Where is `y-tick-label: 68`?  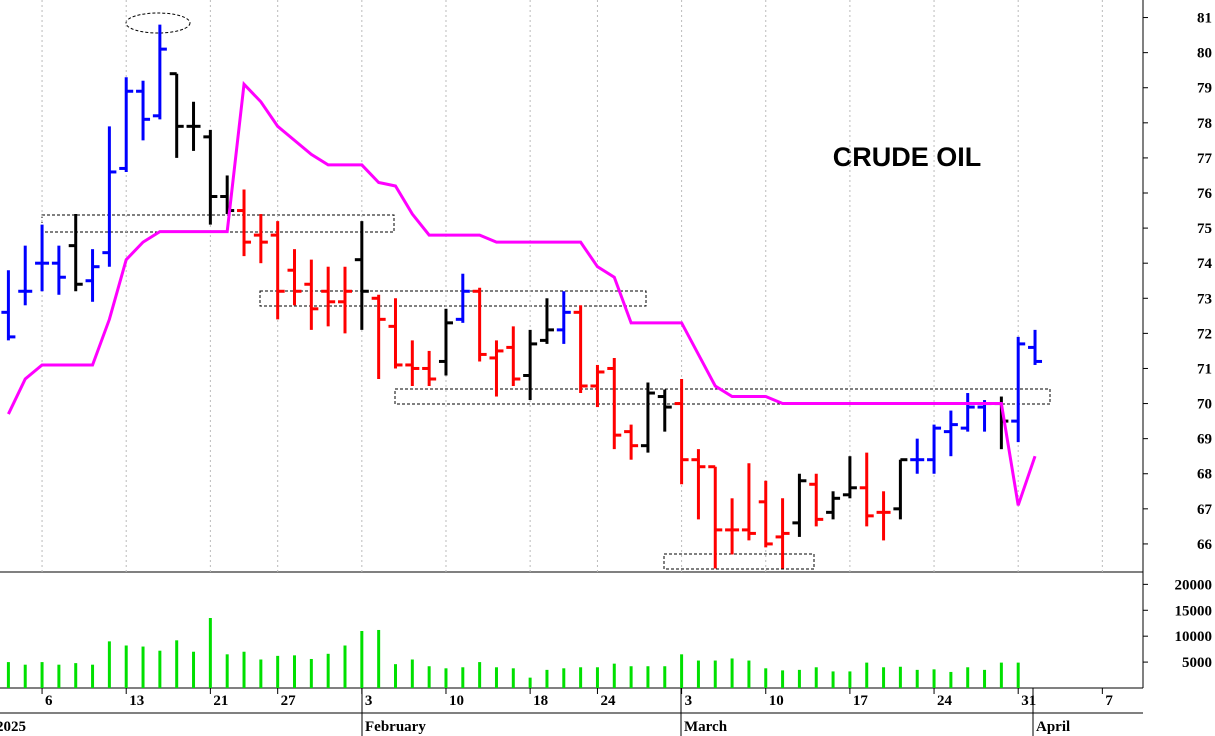 y-tick-label: 68 is located at coordinates (1204, 475).